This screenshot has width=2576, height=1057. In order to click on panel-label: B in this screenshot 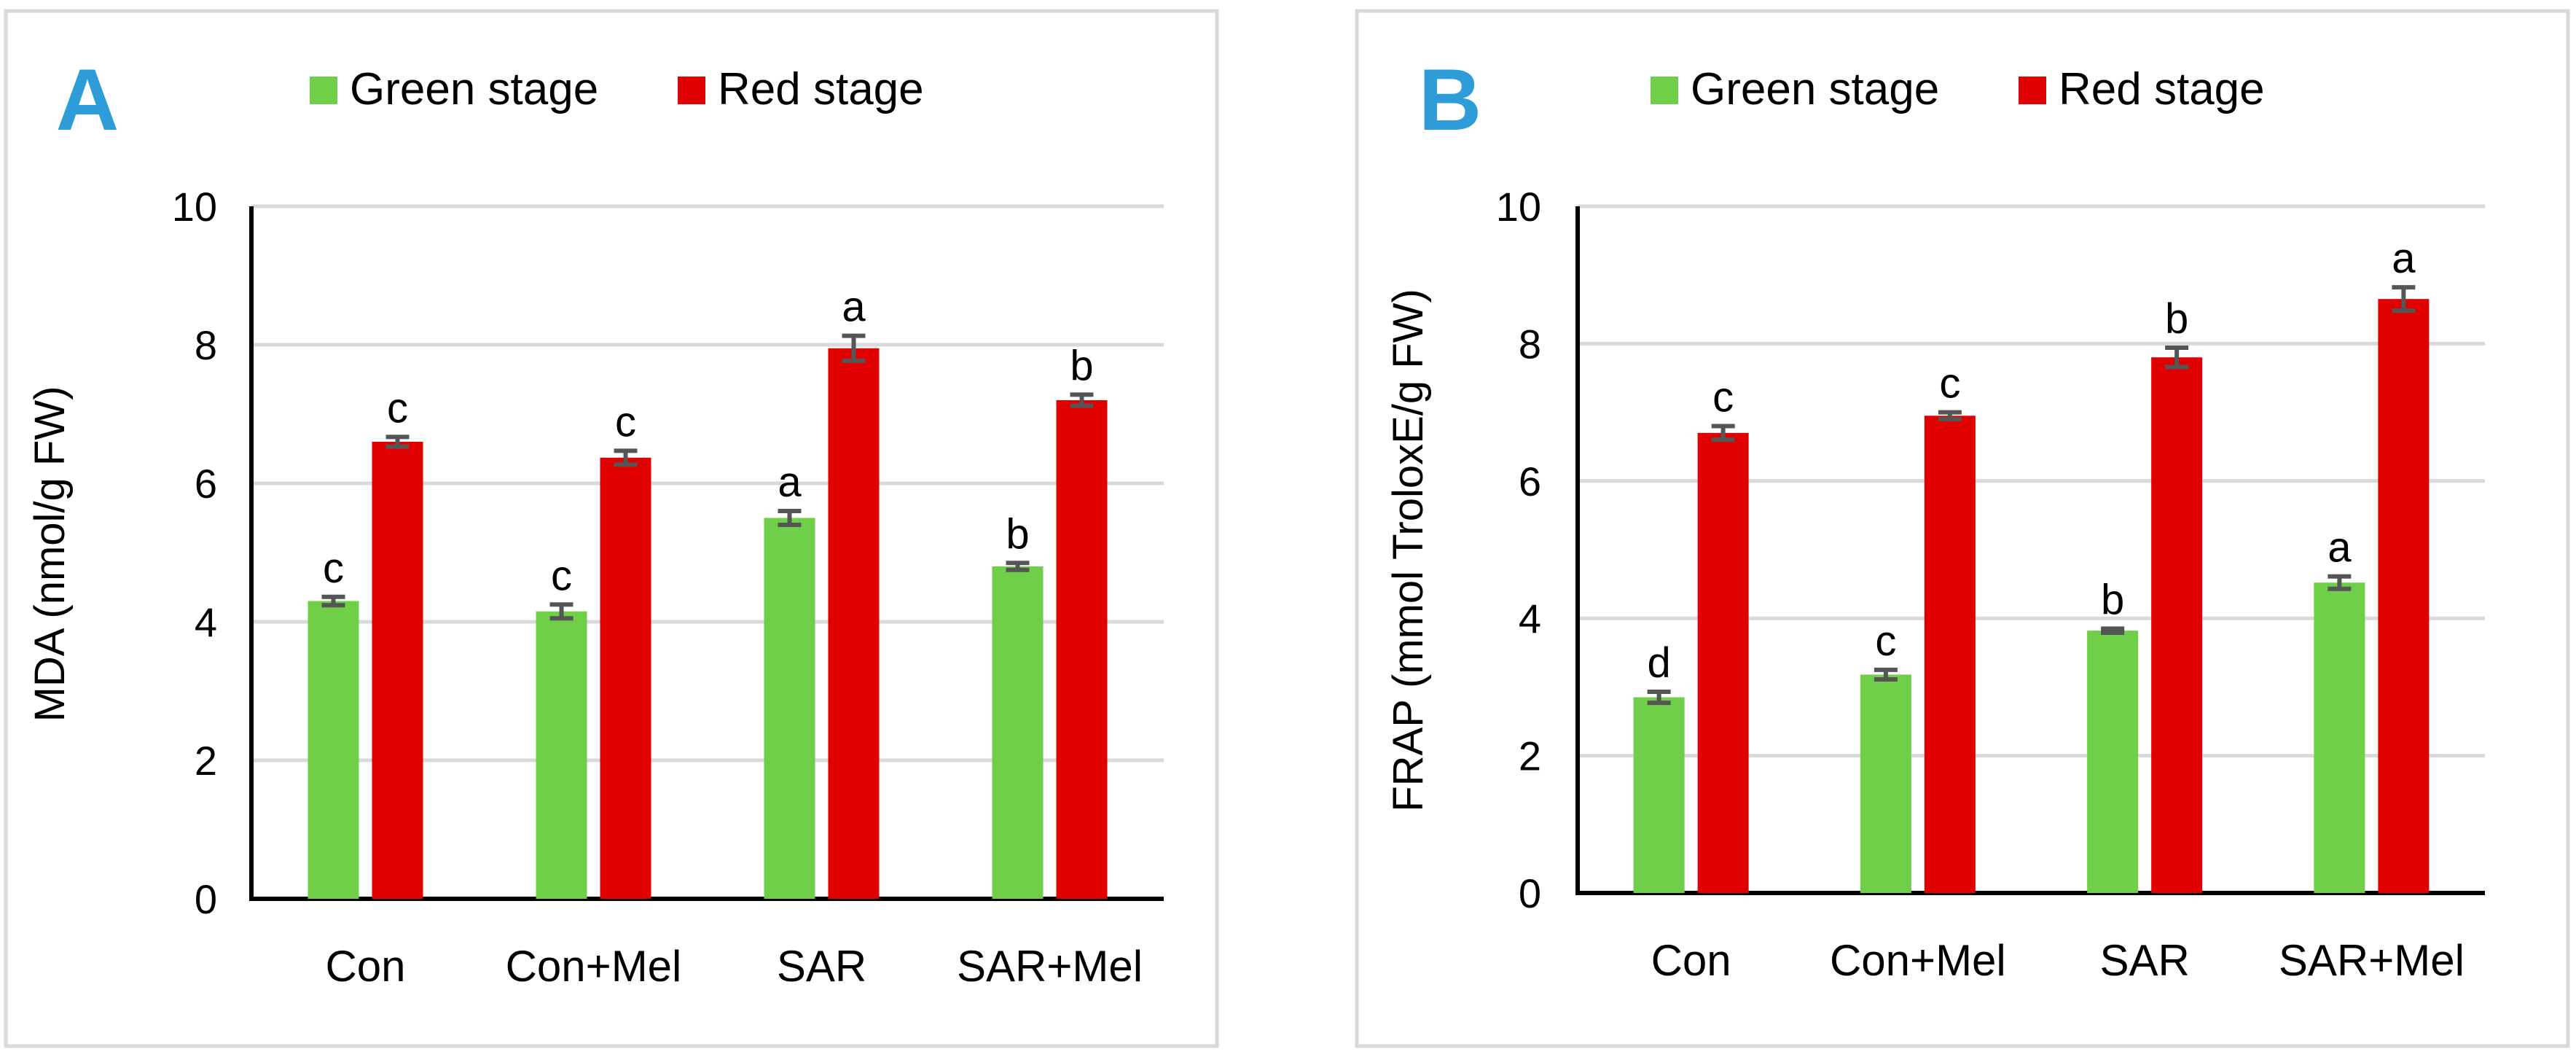, I will do `click(1450, 100)`.